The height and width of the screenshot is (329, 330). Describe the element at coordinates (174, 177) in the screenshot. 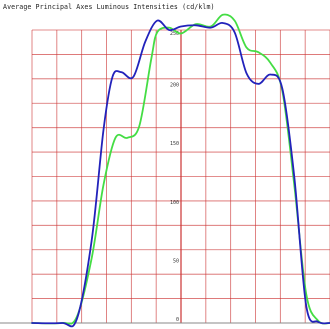

I see `y-tick-labels: 0 50 100 150 200 250` at that location.